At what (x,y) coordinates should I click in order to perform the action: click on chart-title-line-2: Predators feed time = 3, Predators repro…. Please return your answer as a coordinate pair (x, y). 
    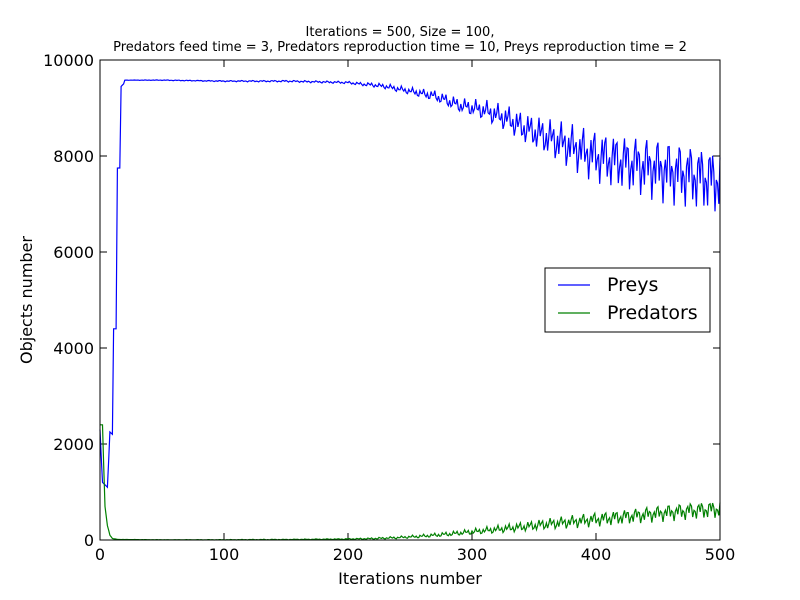
    Looking at the image, I should click on (400, 47).